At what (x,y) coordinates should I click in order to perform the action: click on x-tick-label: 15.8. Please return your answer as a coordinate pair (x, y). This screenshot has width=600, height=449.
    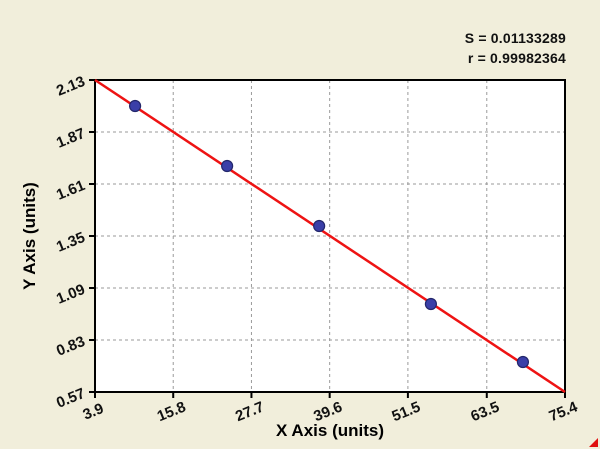
    Looking at the image, I should click on (171, 411).